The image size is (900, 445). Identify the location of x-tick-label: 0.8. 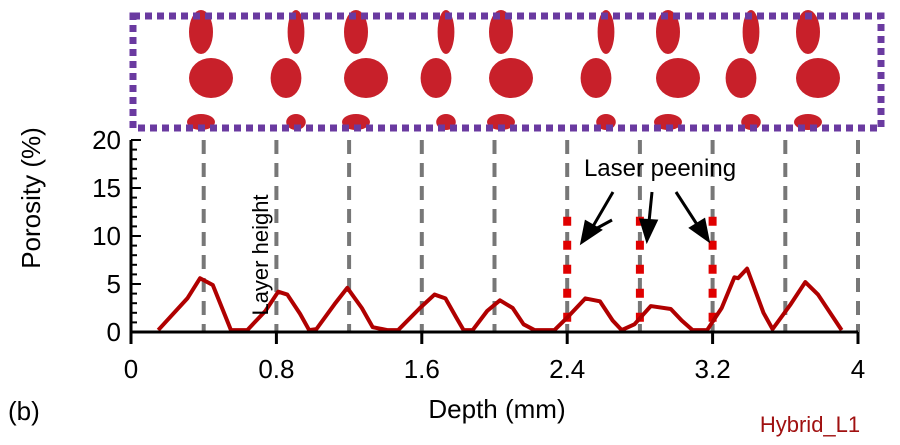
(276, 369).